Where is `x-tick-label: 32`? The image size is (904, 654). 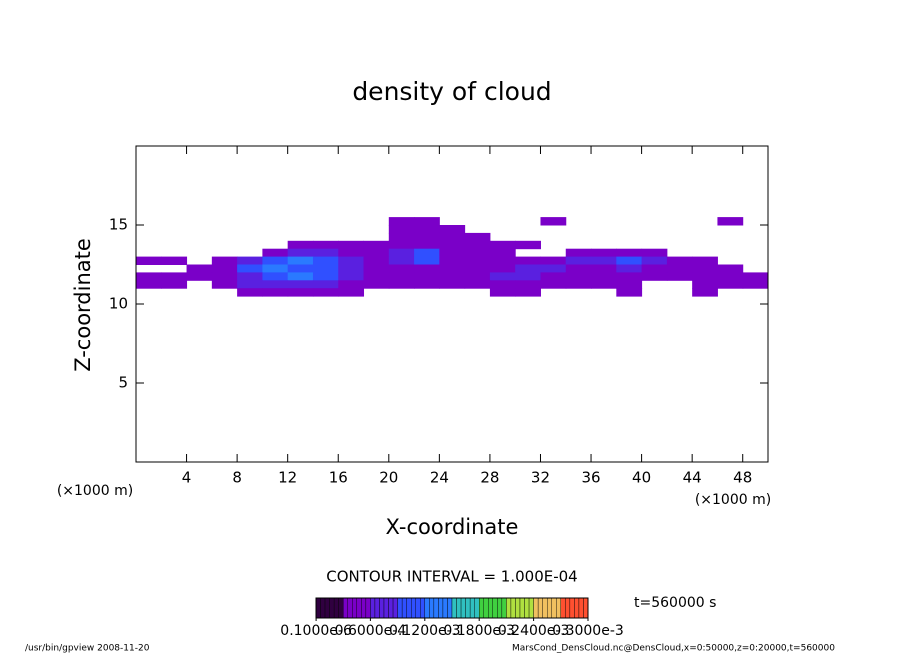
x-tick-label: 32 is located at coordinates (540, 478).